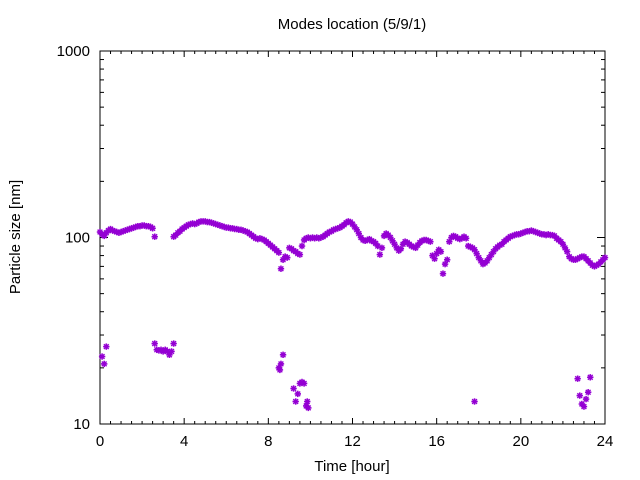 This screenshot has width=640, height=480. Describe the element at coordinates (520, 441) in the screenshot. I see `x-tick-label: 20` at that location.